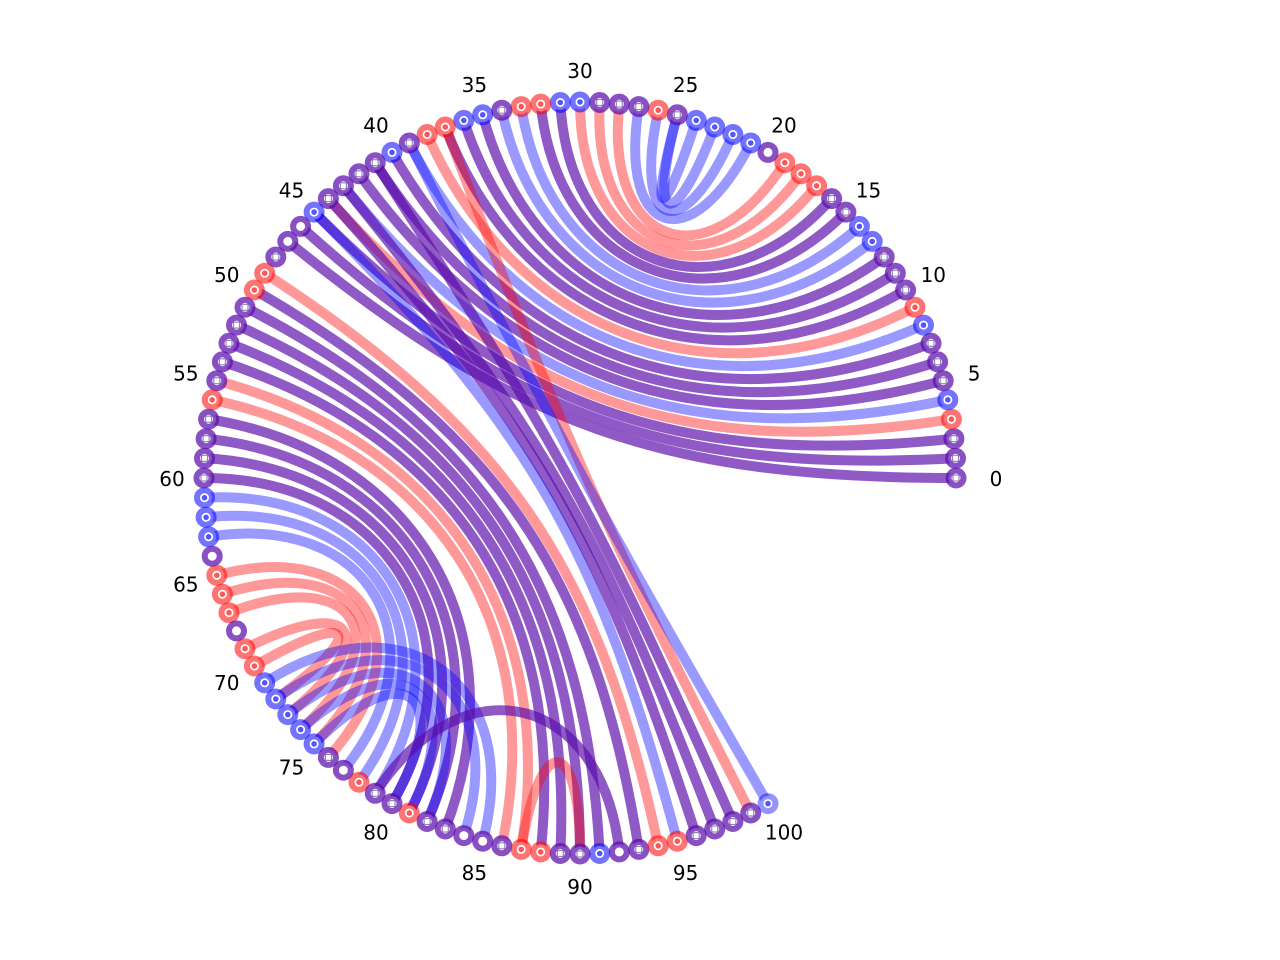  I want to click on node-label-95: 95, so click(685, 873).